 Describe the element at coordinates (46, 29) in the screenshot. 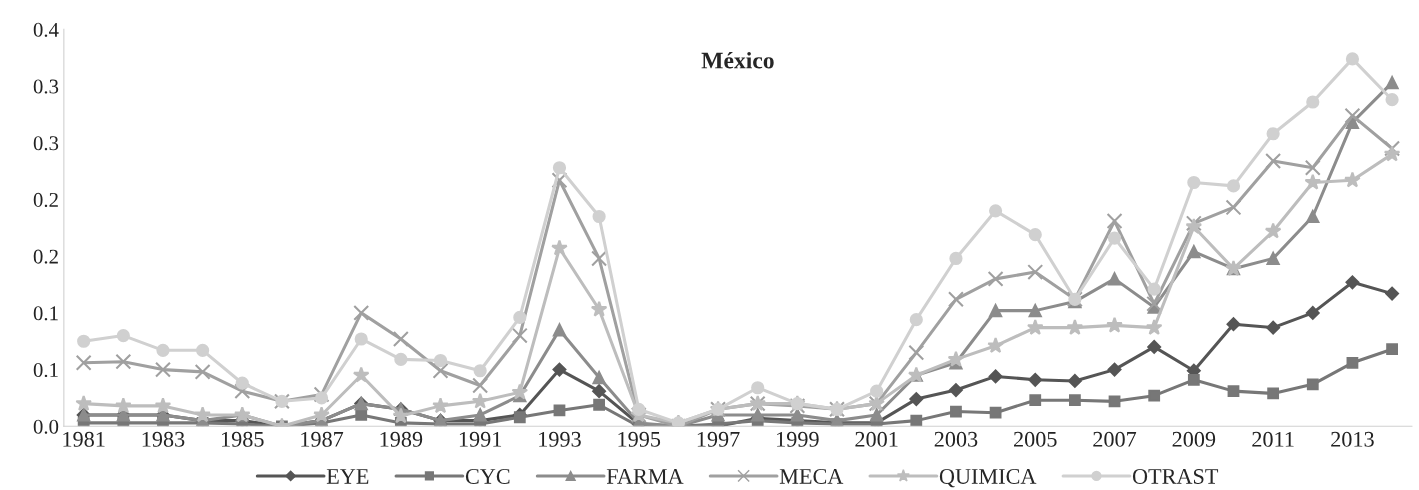

I see `y-tick-label: 0.4` at that location.